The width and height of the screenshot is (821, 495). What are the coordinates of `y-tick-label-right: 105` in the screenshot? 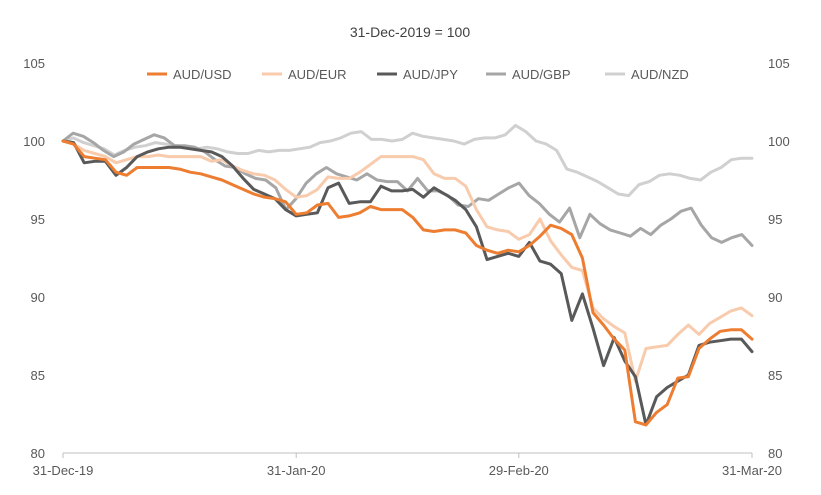 It's located at (779, 63).